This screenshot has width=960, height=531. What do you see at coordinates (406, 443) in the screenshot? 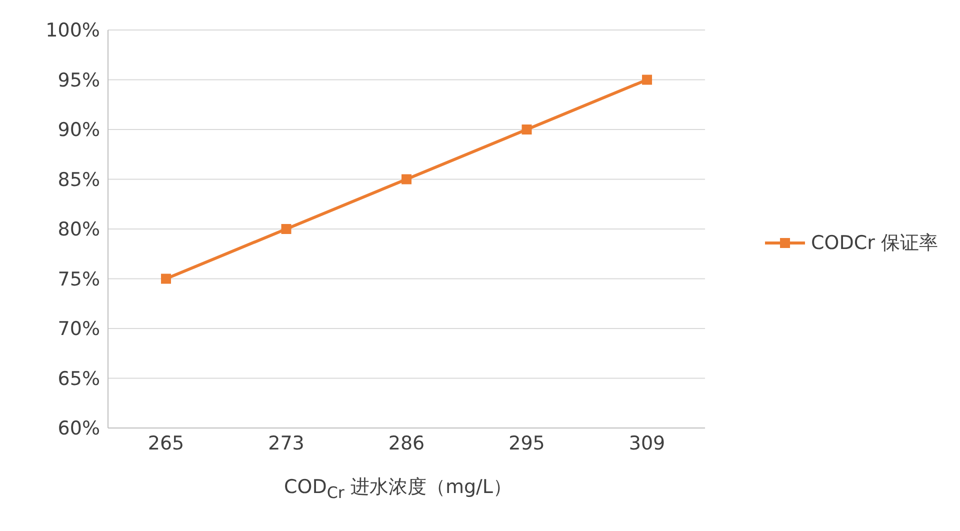
I see `x-tick-label: 286` at bounding box center [406, 443].